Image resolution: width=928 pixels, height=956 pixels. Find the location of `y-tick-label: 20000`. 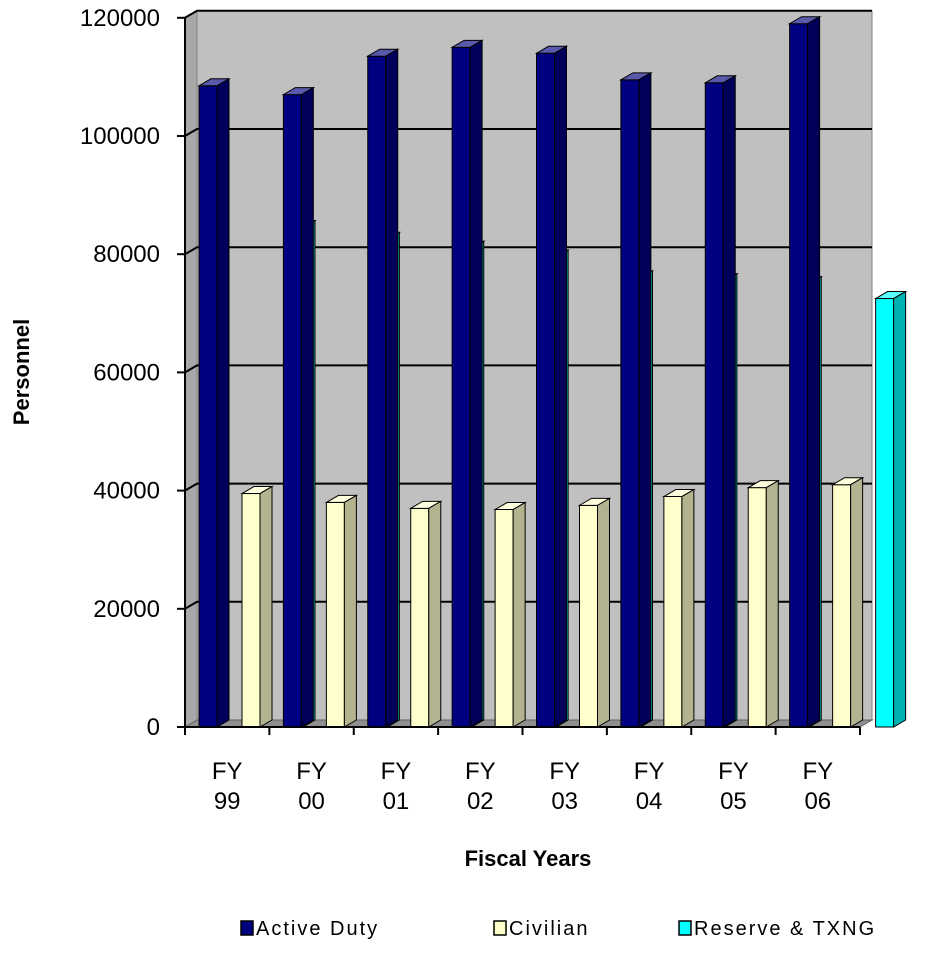

y-tick-label: 20000 is located at coordinates (126, 609).